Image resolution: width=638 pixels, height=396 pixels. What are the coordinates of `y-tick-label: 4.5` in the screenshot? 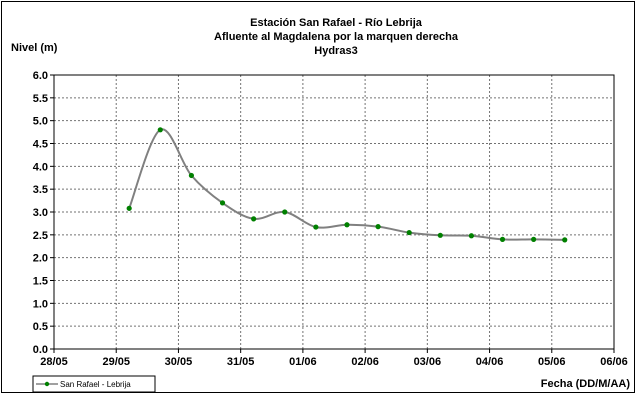 It's located at (40, 145).